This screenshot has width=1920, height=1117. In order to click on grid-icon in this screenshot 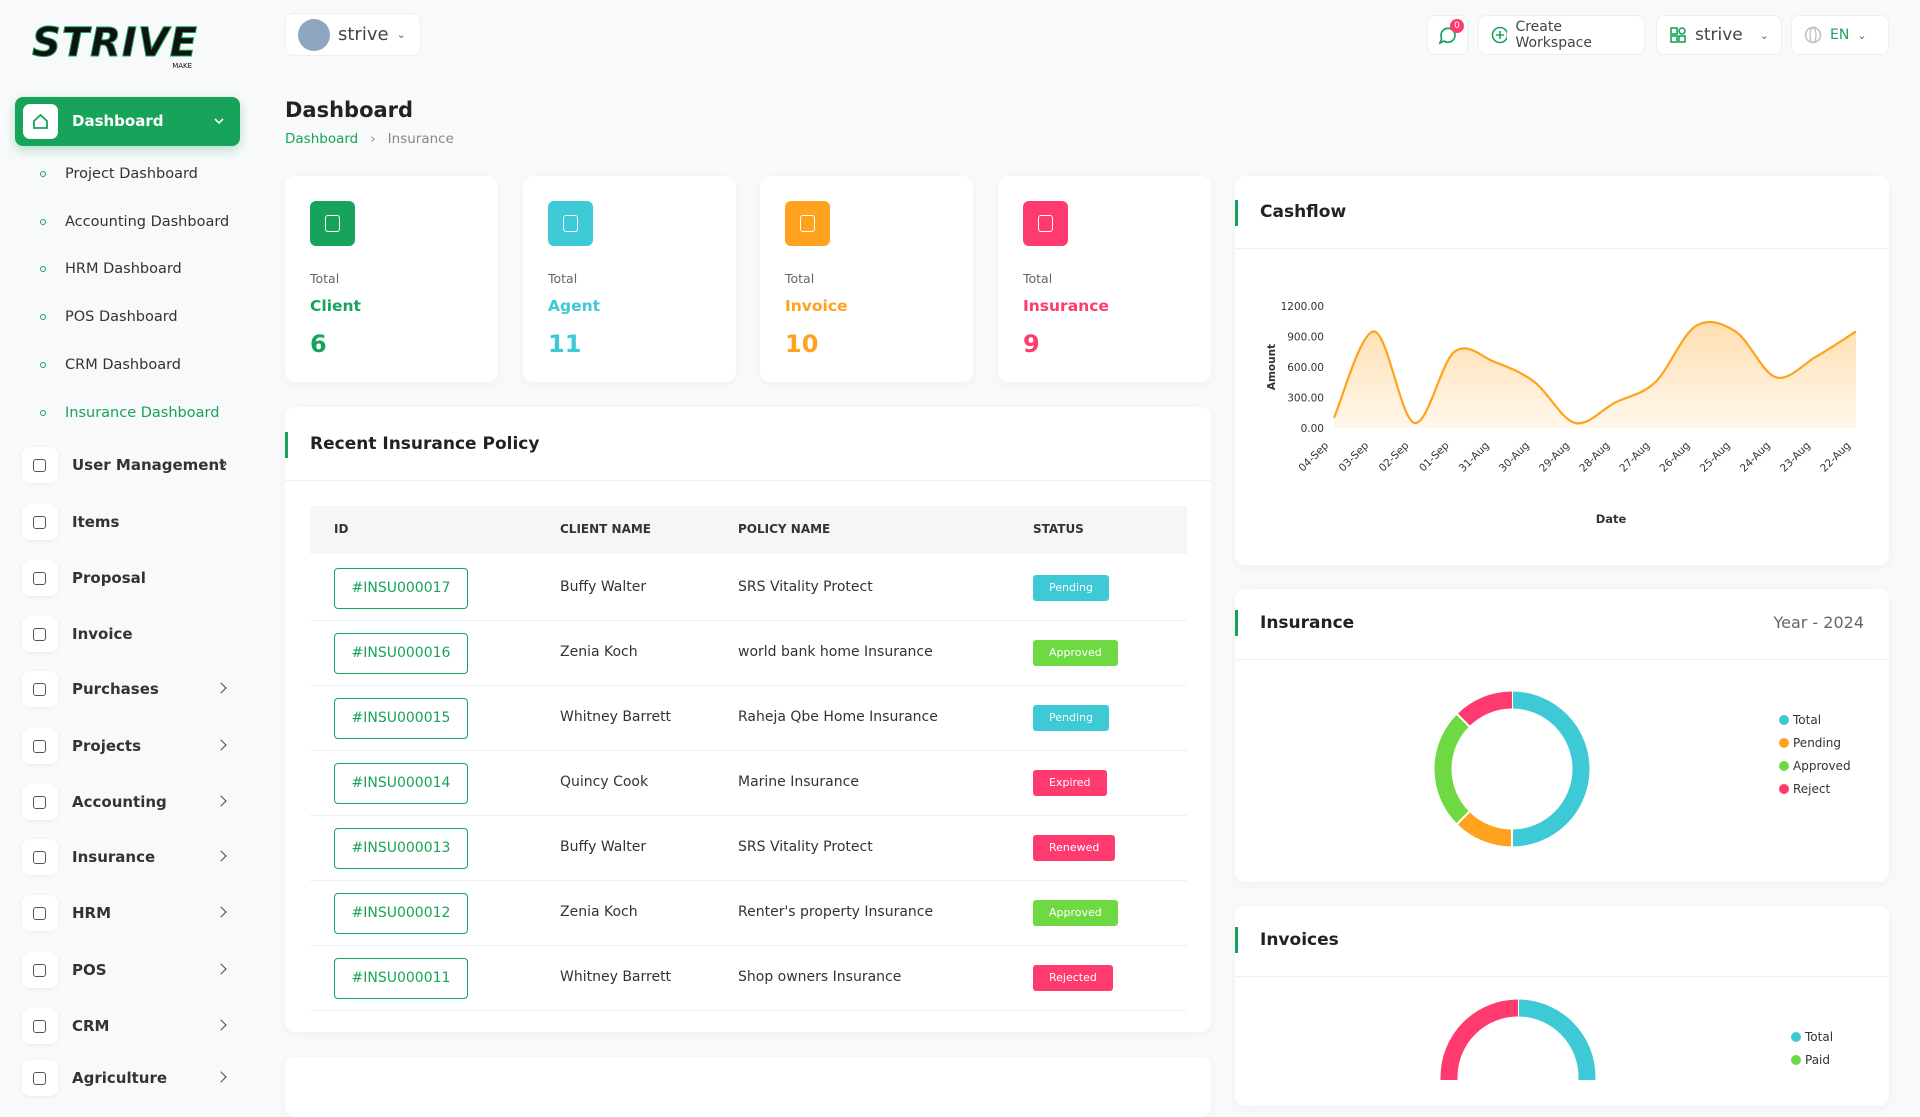, I will do `click(1678, 35)`.